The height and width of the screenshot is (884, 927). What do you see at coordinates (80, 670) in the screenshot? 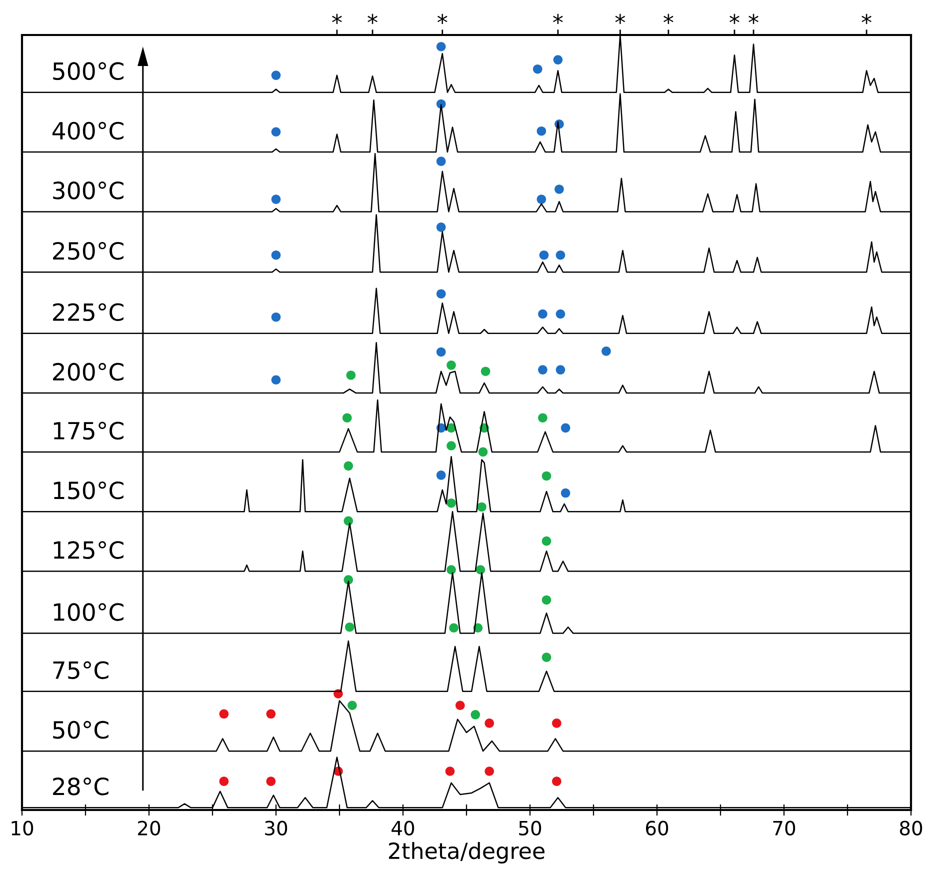
I see `series-label: 75°C` at bounding box center [80, 670].